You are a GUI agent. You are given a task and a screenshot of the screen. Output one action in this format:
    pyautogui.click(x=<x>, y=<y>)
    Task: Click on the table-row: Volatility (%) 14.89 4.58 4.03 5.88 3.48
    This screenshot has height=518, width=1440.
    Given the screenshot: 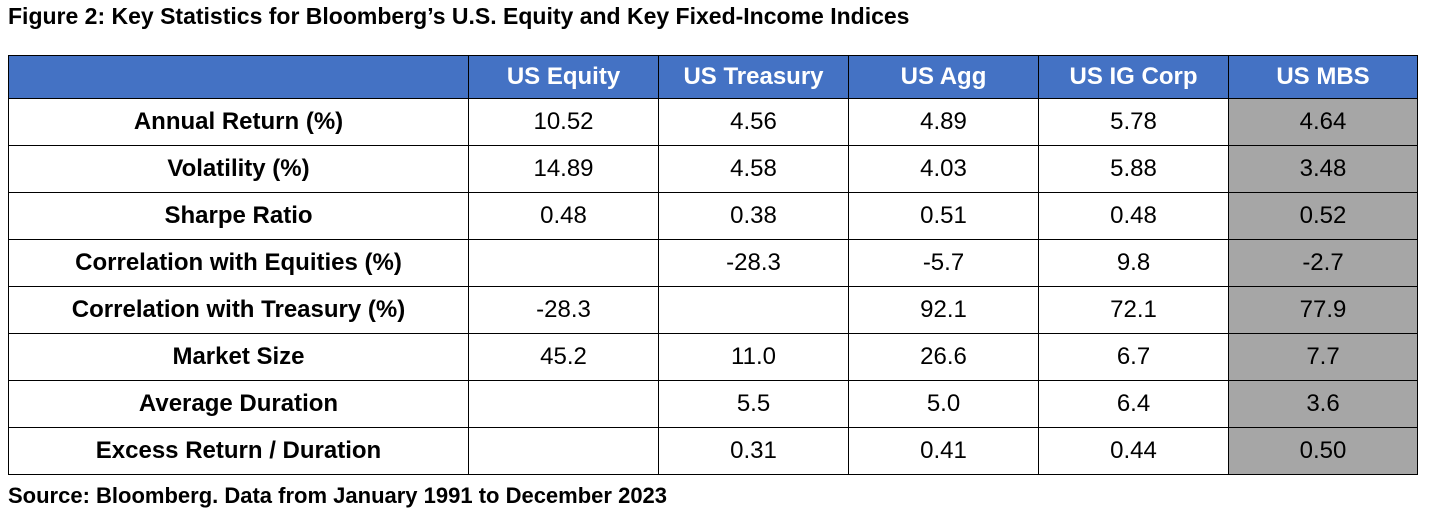 What is the action you would take?
    pyautogui.click(x=713, y=169)
    